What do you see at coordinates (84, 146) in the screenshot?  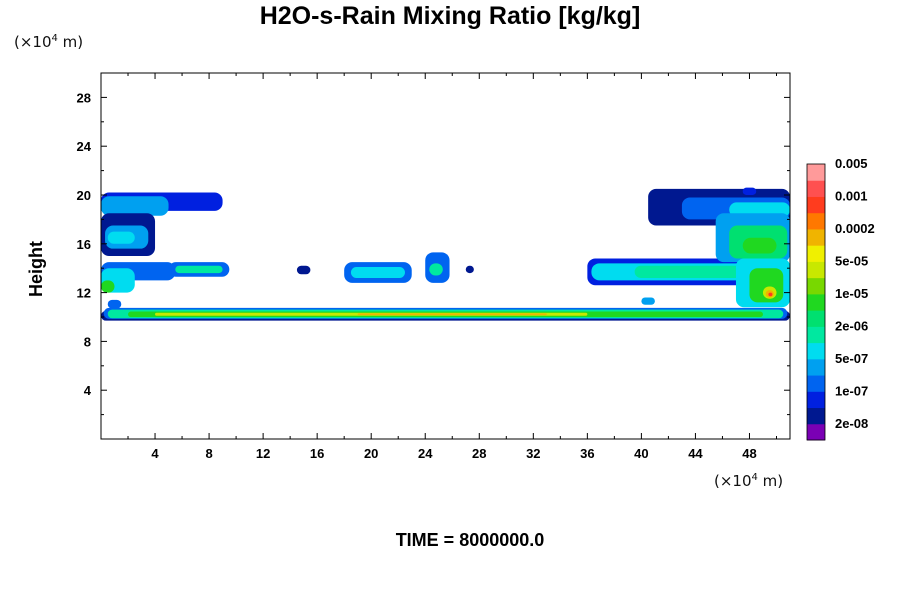 I see `y-tick-label-5: 24` at bounding box center [84, 146].